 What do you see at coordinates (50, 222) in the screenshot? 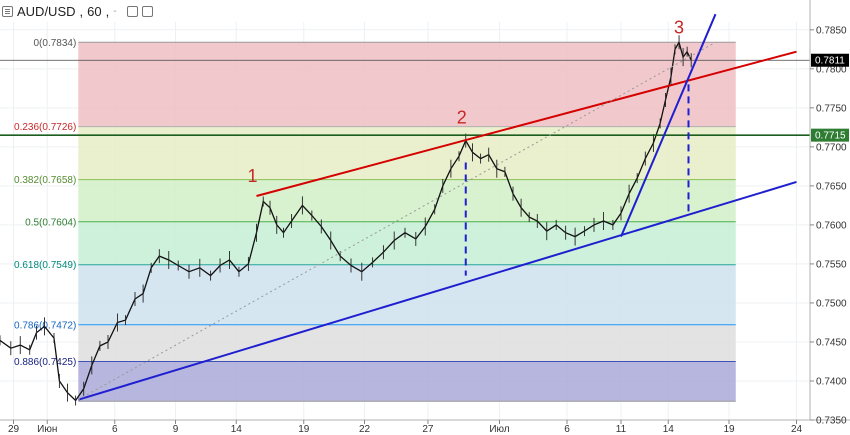
I see `fib-level-label: 0.5(0.7604)` at bounding box center [50, 222].